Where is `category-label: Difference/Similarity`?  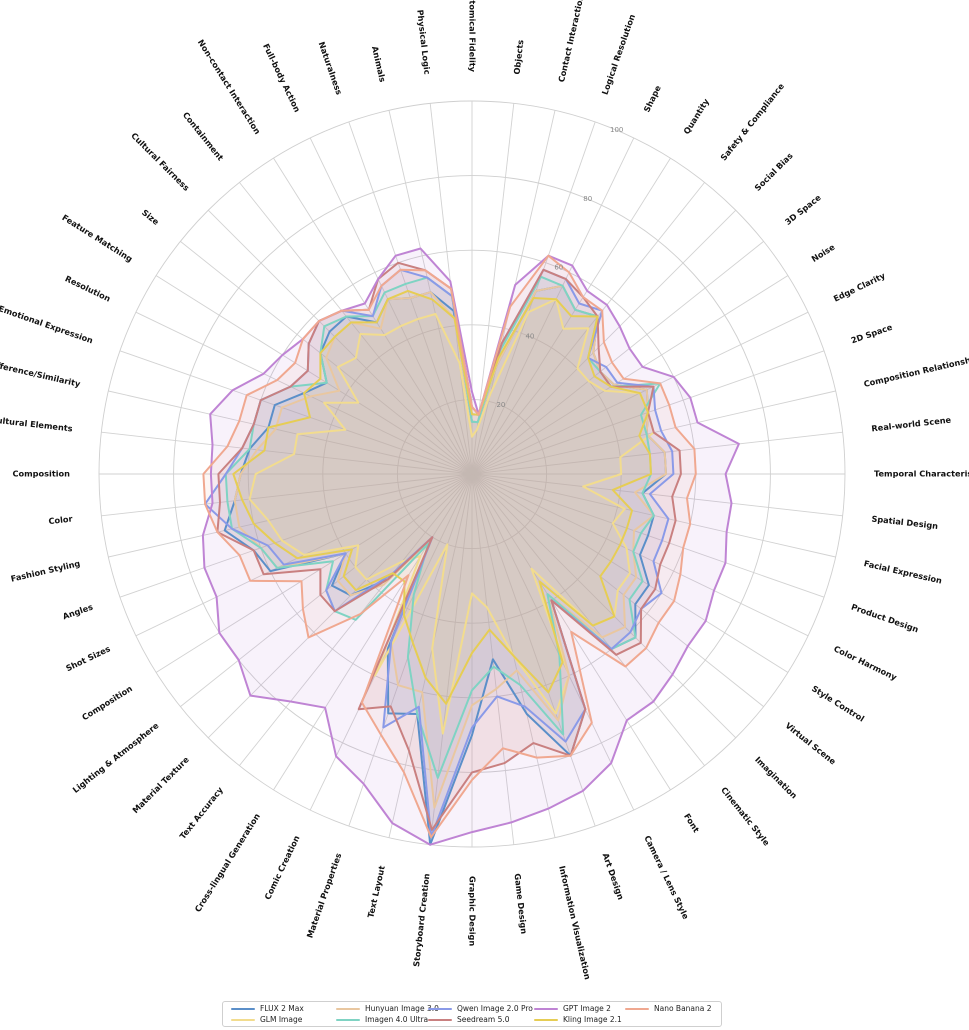
category-label: Difference/Similarity is located at coordinates (41, 373).